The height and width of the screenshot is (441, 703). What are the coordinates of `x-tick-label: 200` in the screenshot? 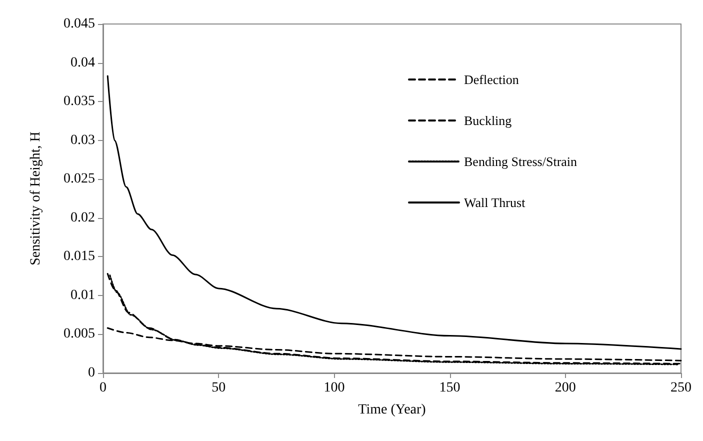 It's located at (565, 388).